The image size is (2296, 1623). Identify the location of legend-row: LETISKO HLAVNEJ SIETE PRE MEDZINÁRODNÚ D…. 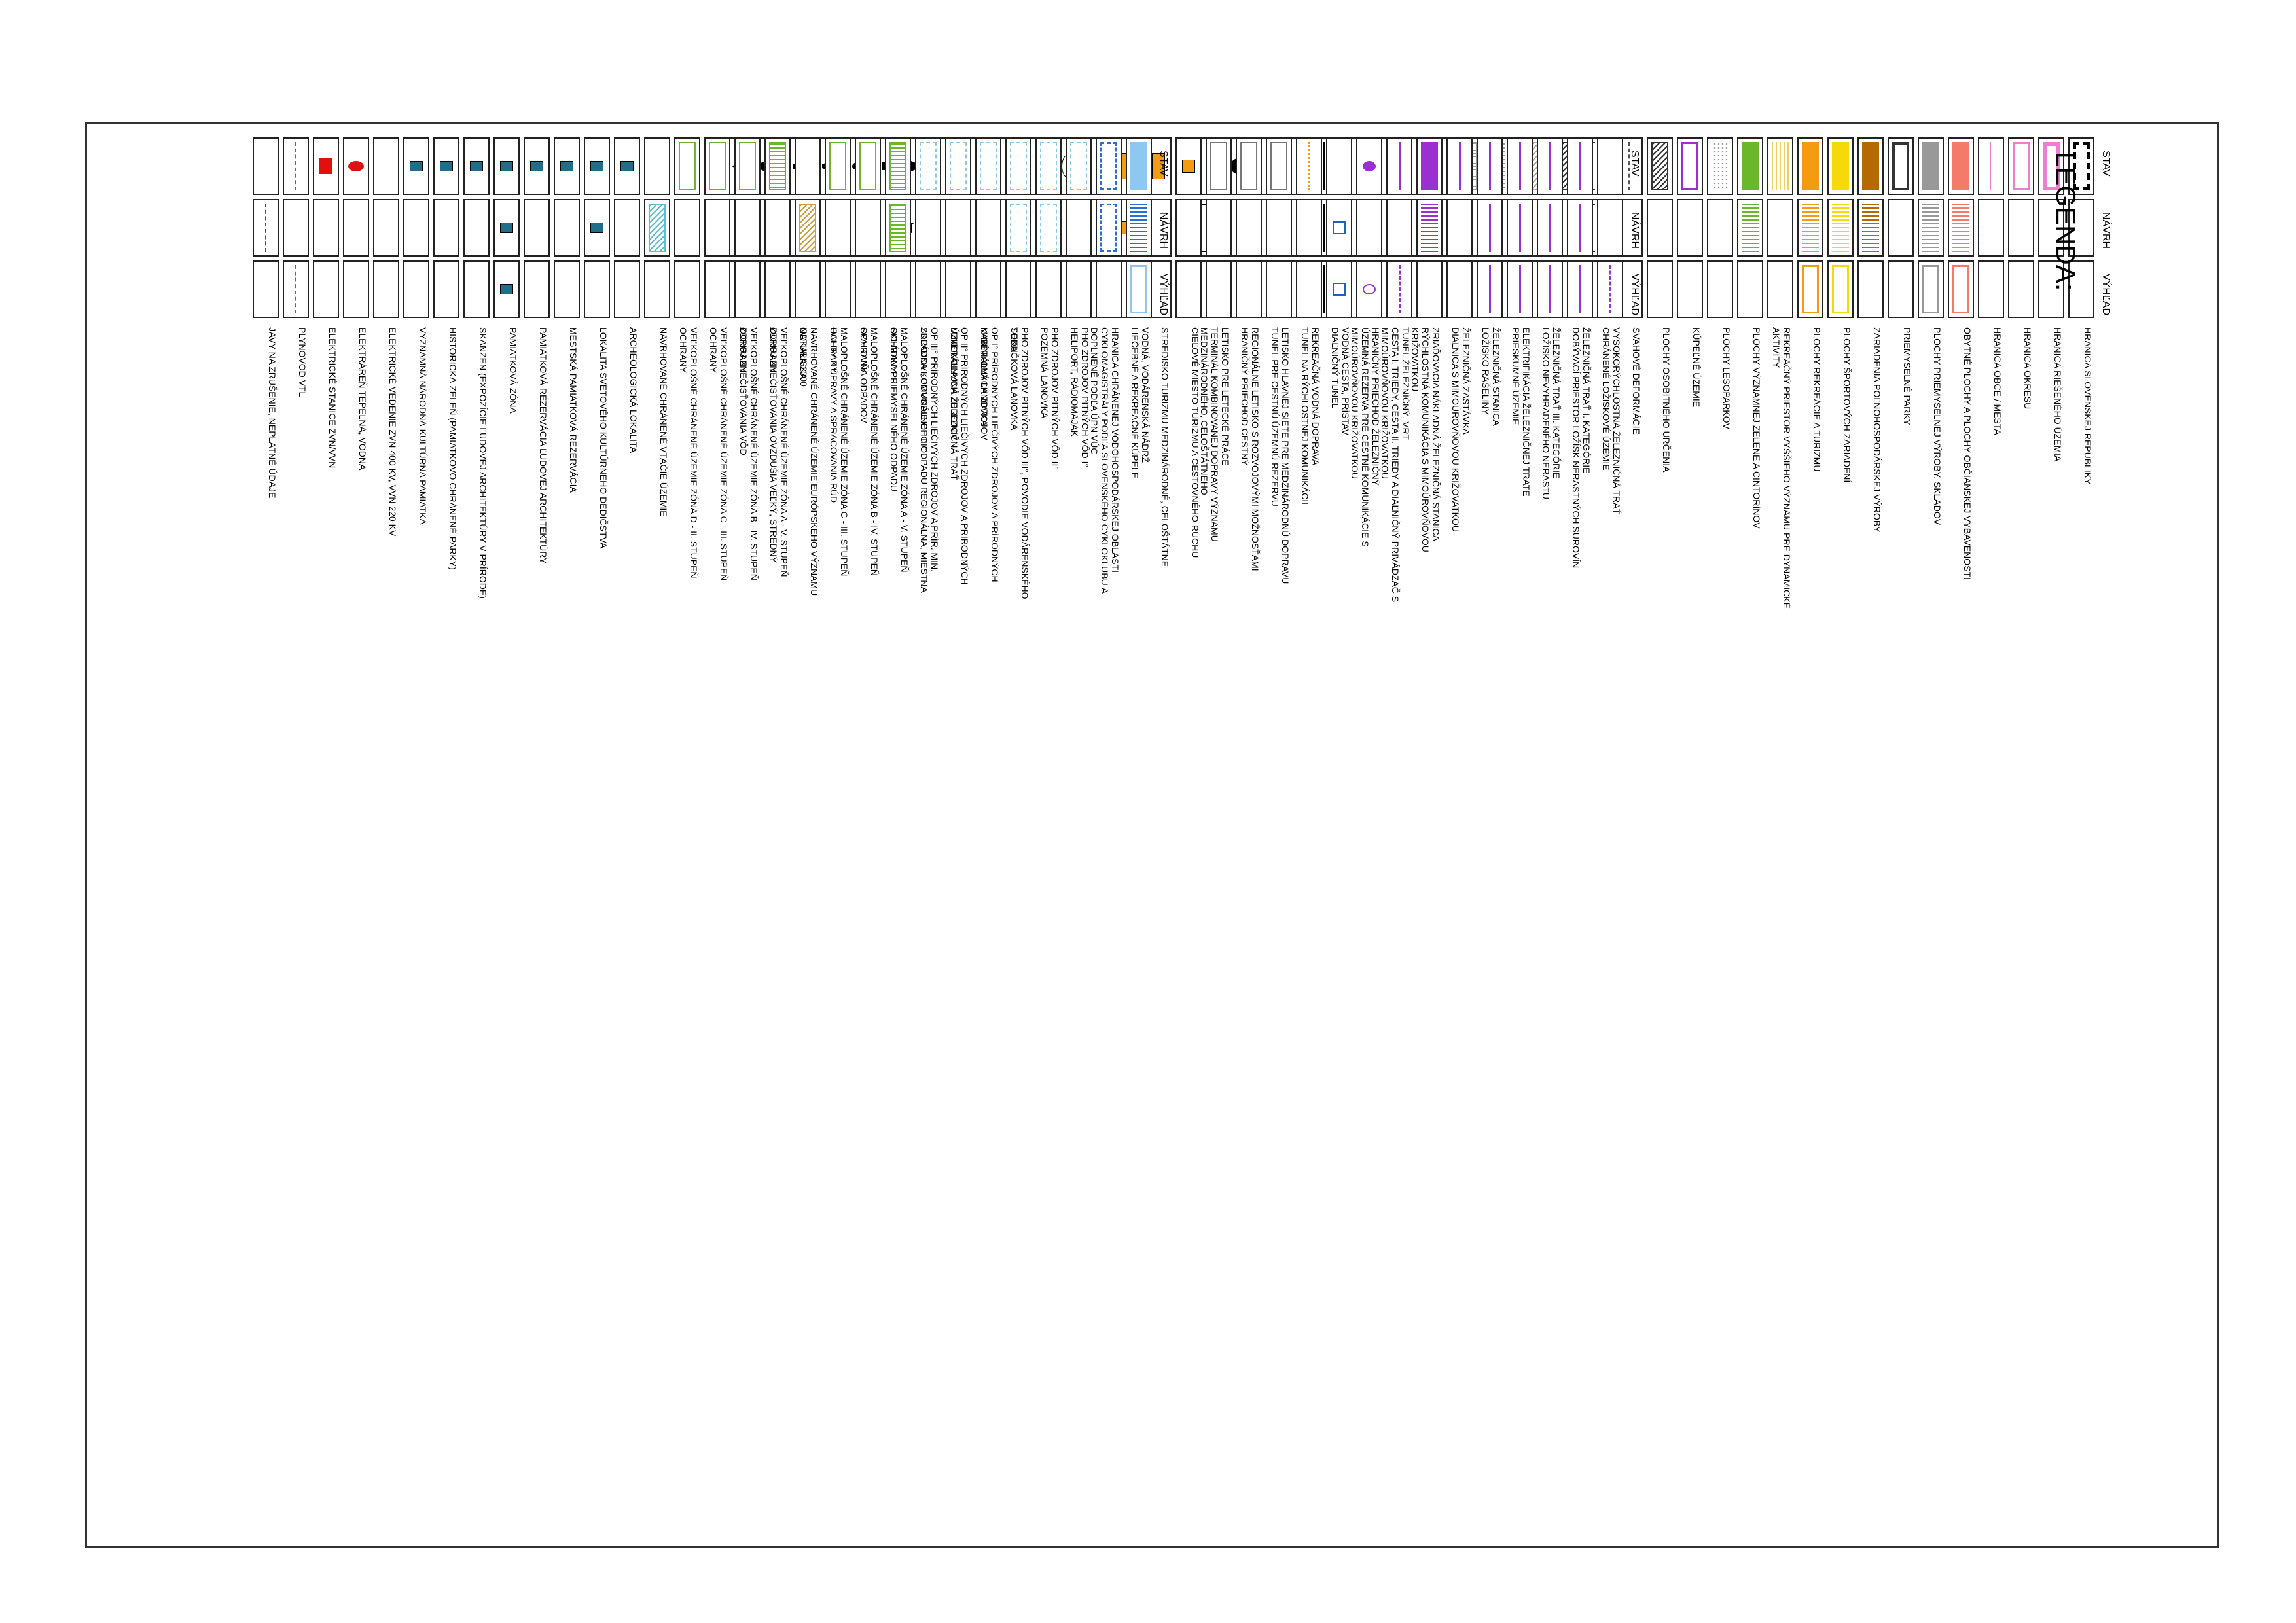
(1275, 386).